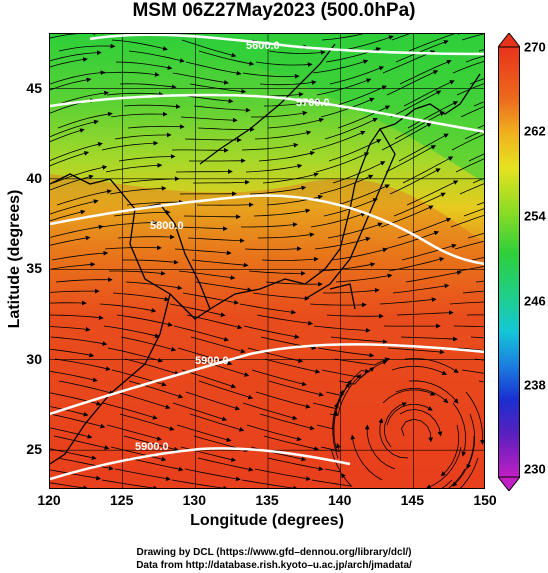  Describe the element at coordinates (535, 216) in the screenshot. I see `colorbar-tick-254: 254` at that location.